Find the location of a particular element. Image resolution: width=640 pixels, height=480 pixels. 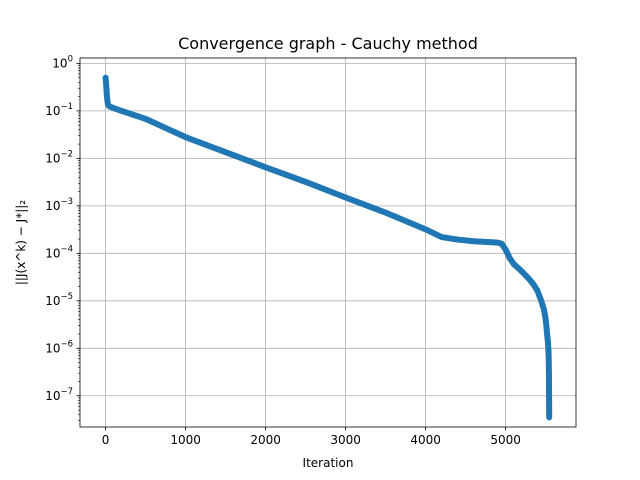

y-tick-label: 10⁻³ is located at coordinates (59, 205).